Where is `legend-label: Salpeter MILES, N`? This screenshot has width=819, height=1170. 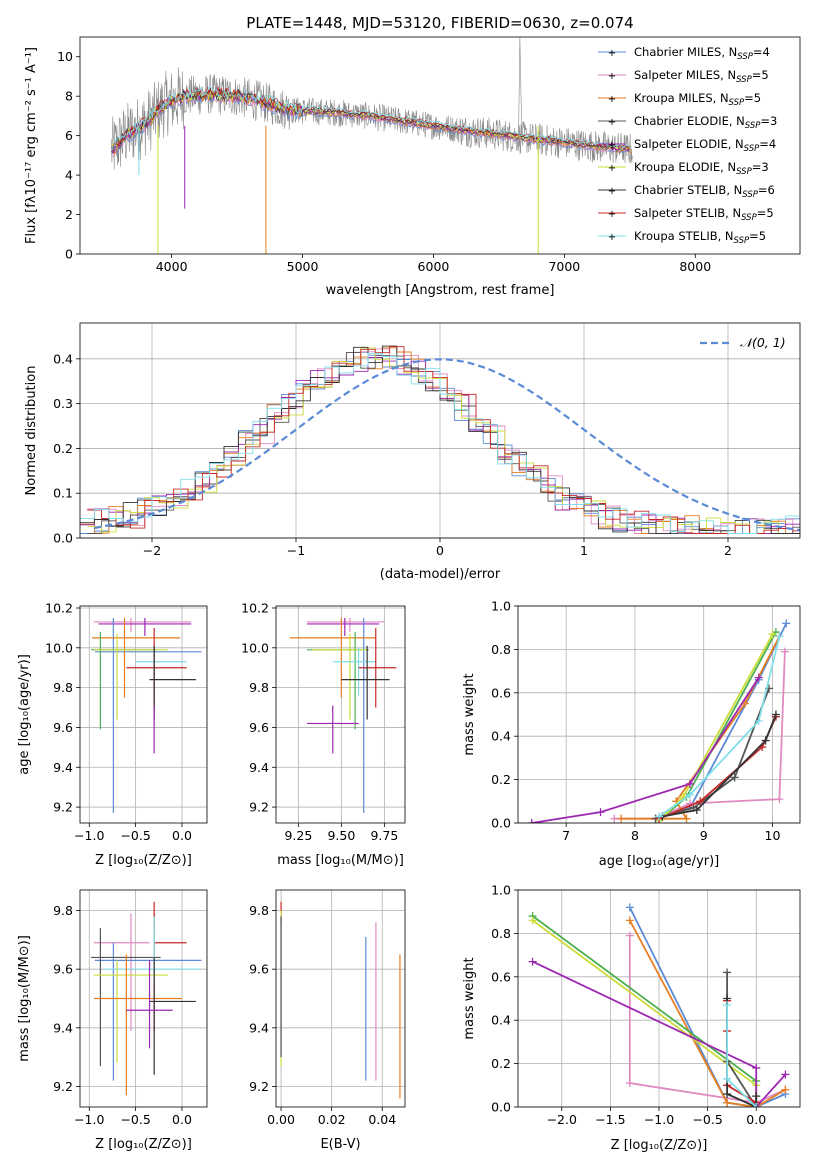 legend-label: Salpeter MILES, N is located at coordinates (685, 75).